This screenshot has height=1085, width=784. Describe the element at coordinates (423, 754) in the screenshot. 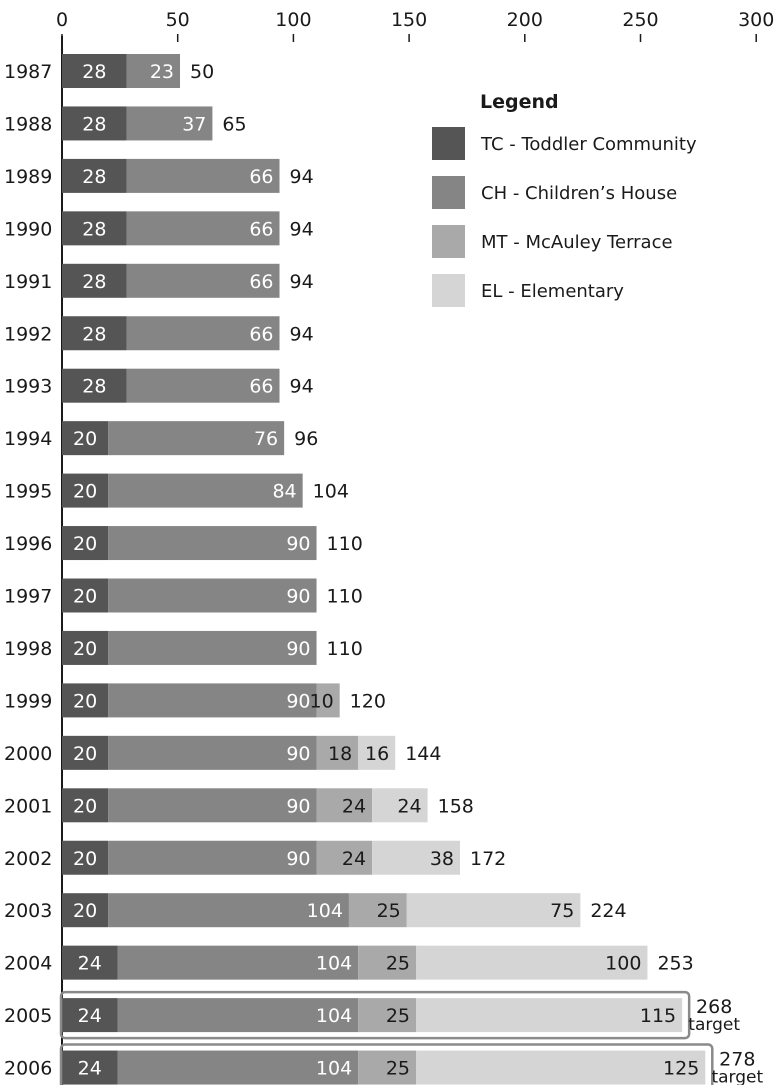

I see `total-label: 144` at that location.